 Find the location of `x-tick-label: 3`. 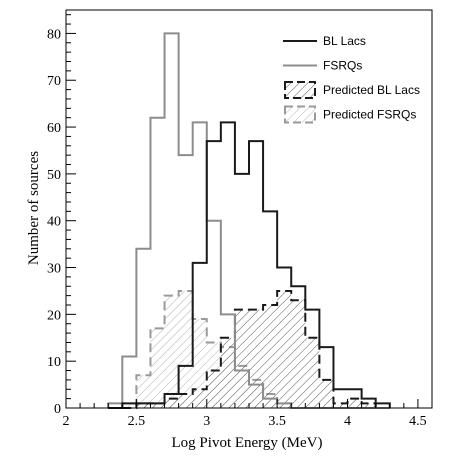

x-tick-label: 3 is located at coordinates (206, 421).